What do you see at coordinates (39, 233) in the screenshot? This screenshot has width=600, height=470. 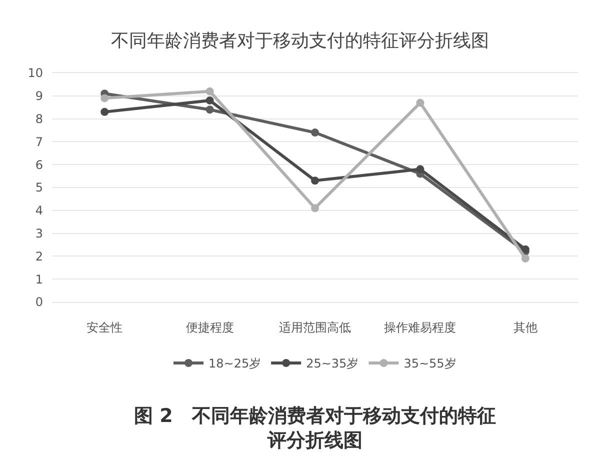 I see `y-tick-label: 3` at bounding box center [39, 233].